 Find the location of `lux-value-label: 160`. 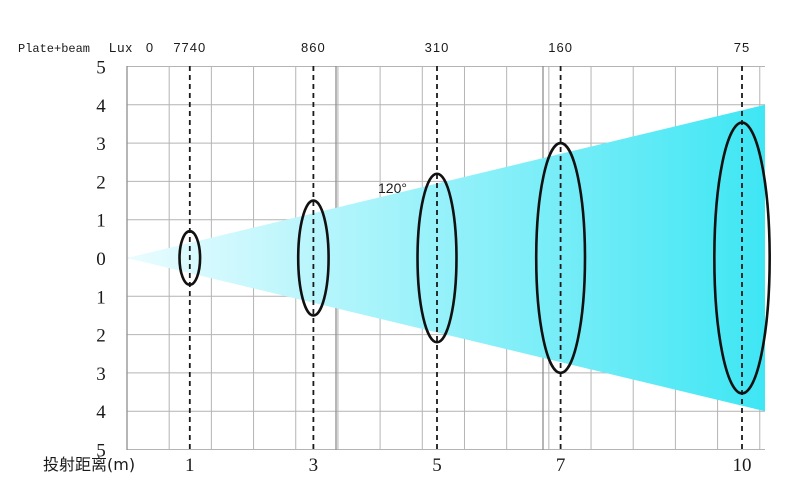

lux-value-label: 160 is located at coordinates (560, 47).